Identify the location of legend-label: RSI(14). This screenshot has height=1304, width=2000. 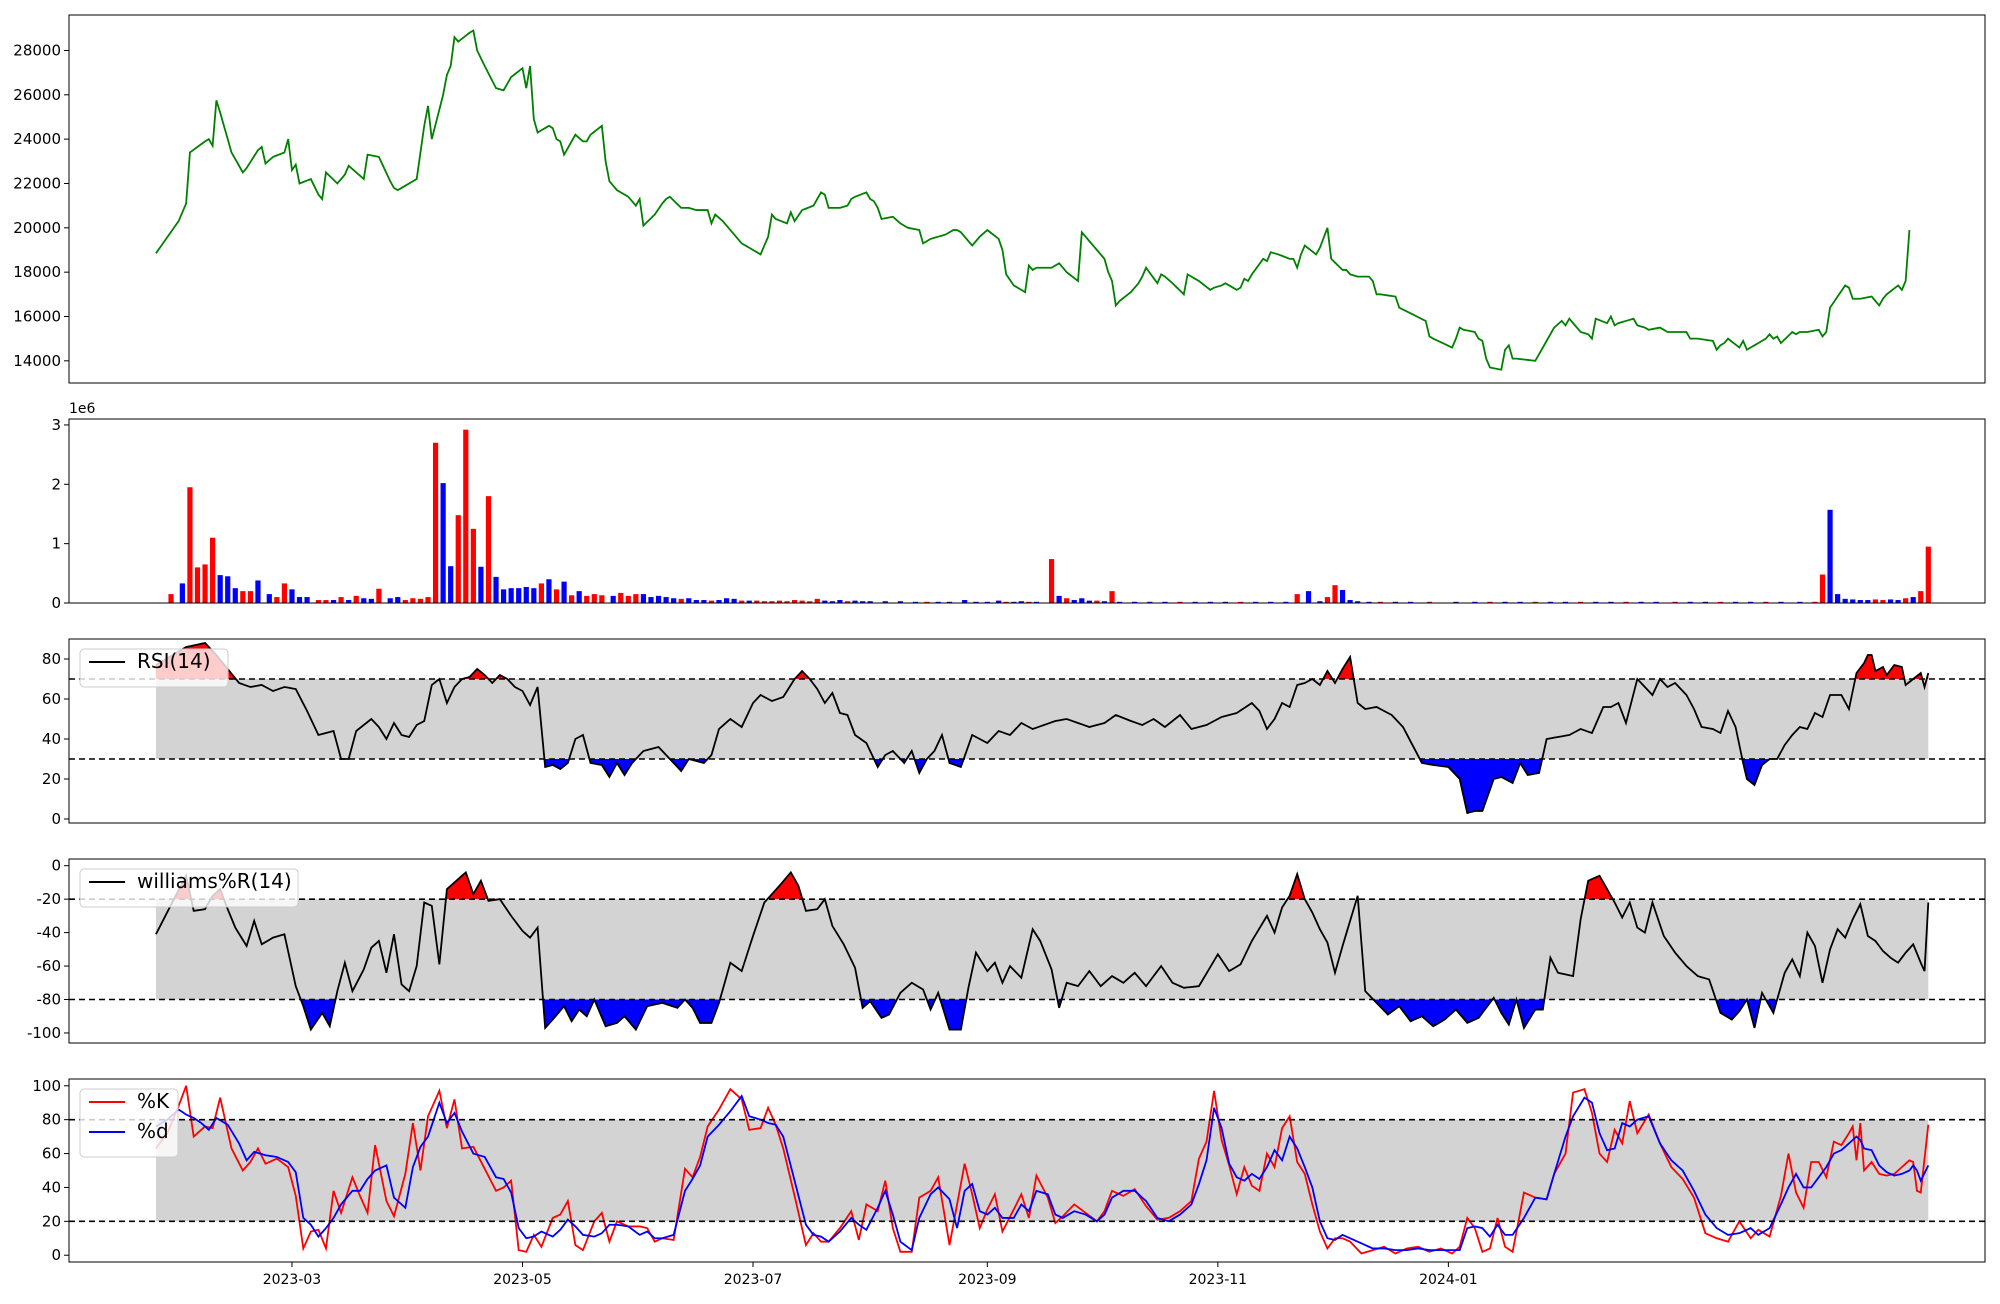
(174, 661).